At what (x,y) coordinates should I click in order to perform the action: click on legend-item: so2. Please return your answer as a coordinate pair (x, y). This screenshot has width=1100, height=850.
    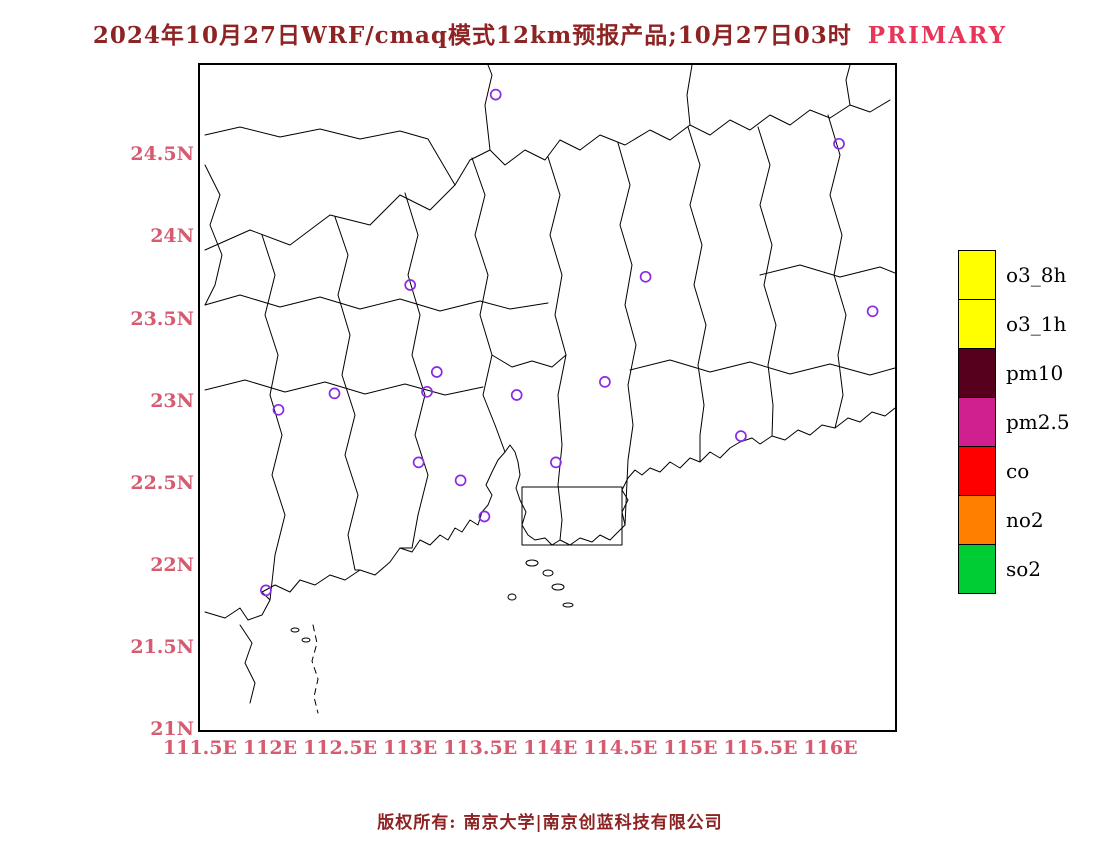
    Looking at the image, I should click on (1014, 569).